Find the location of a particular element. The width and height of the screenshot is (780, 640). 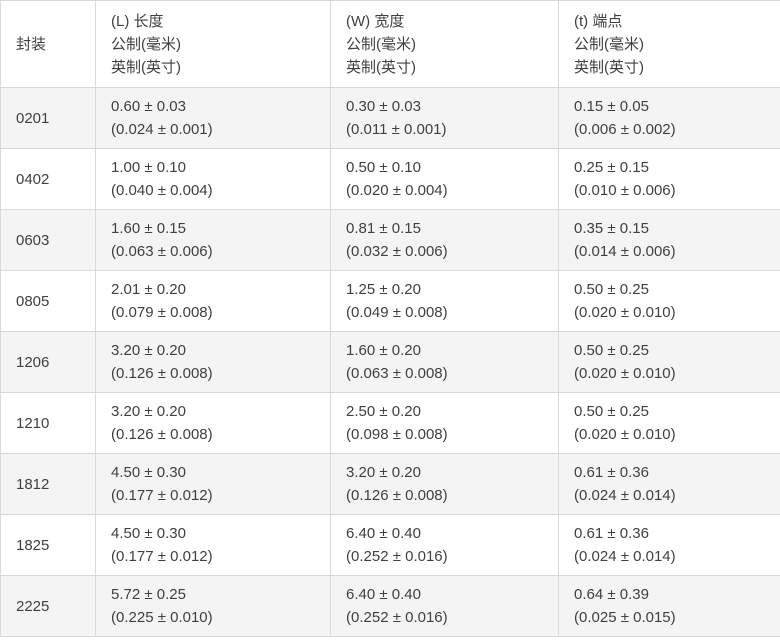

header-cell-width: (W) 宽度 公制(毫米) 英制(英寸) is located at coordinates (444, 44).